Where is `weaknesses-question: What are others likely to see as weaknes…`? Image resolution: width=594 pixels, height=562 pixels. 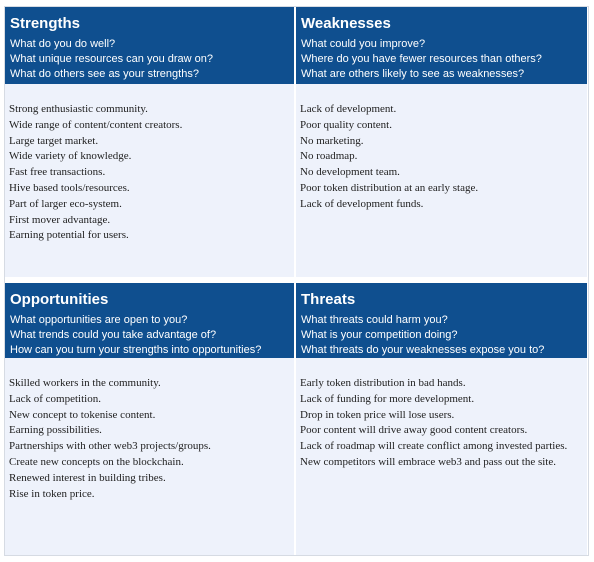
weaknesses-question: What are others likely to see as weaknes… is located at coordinates (413, 74).